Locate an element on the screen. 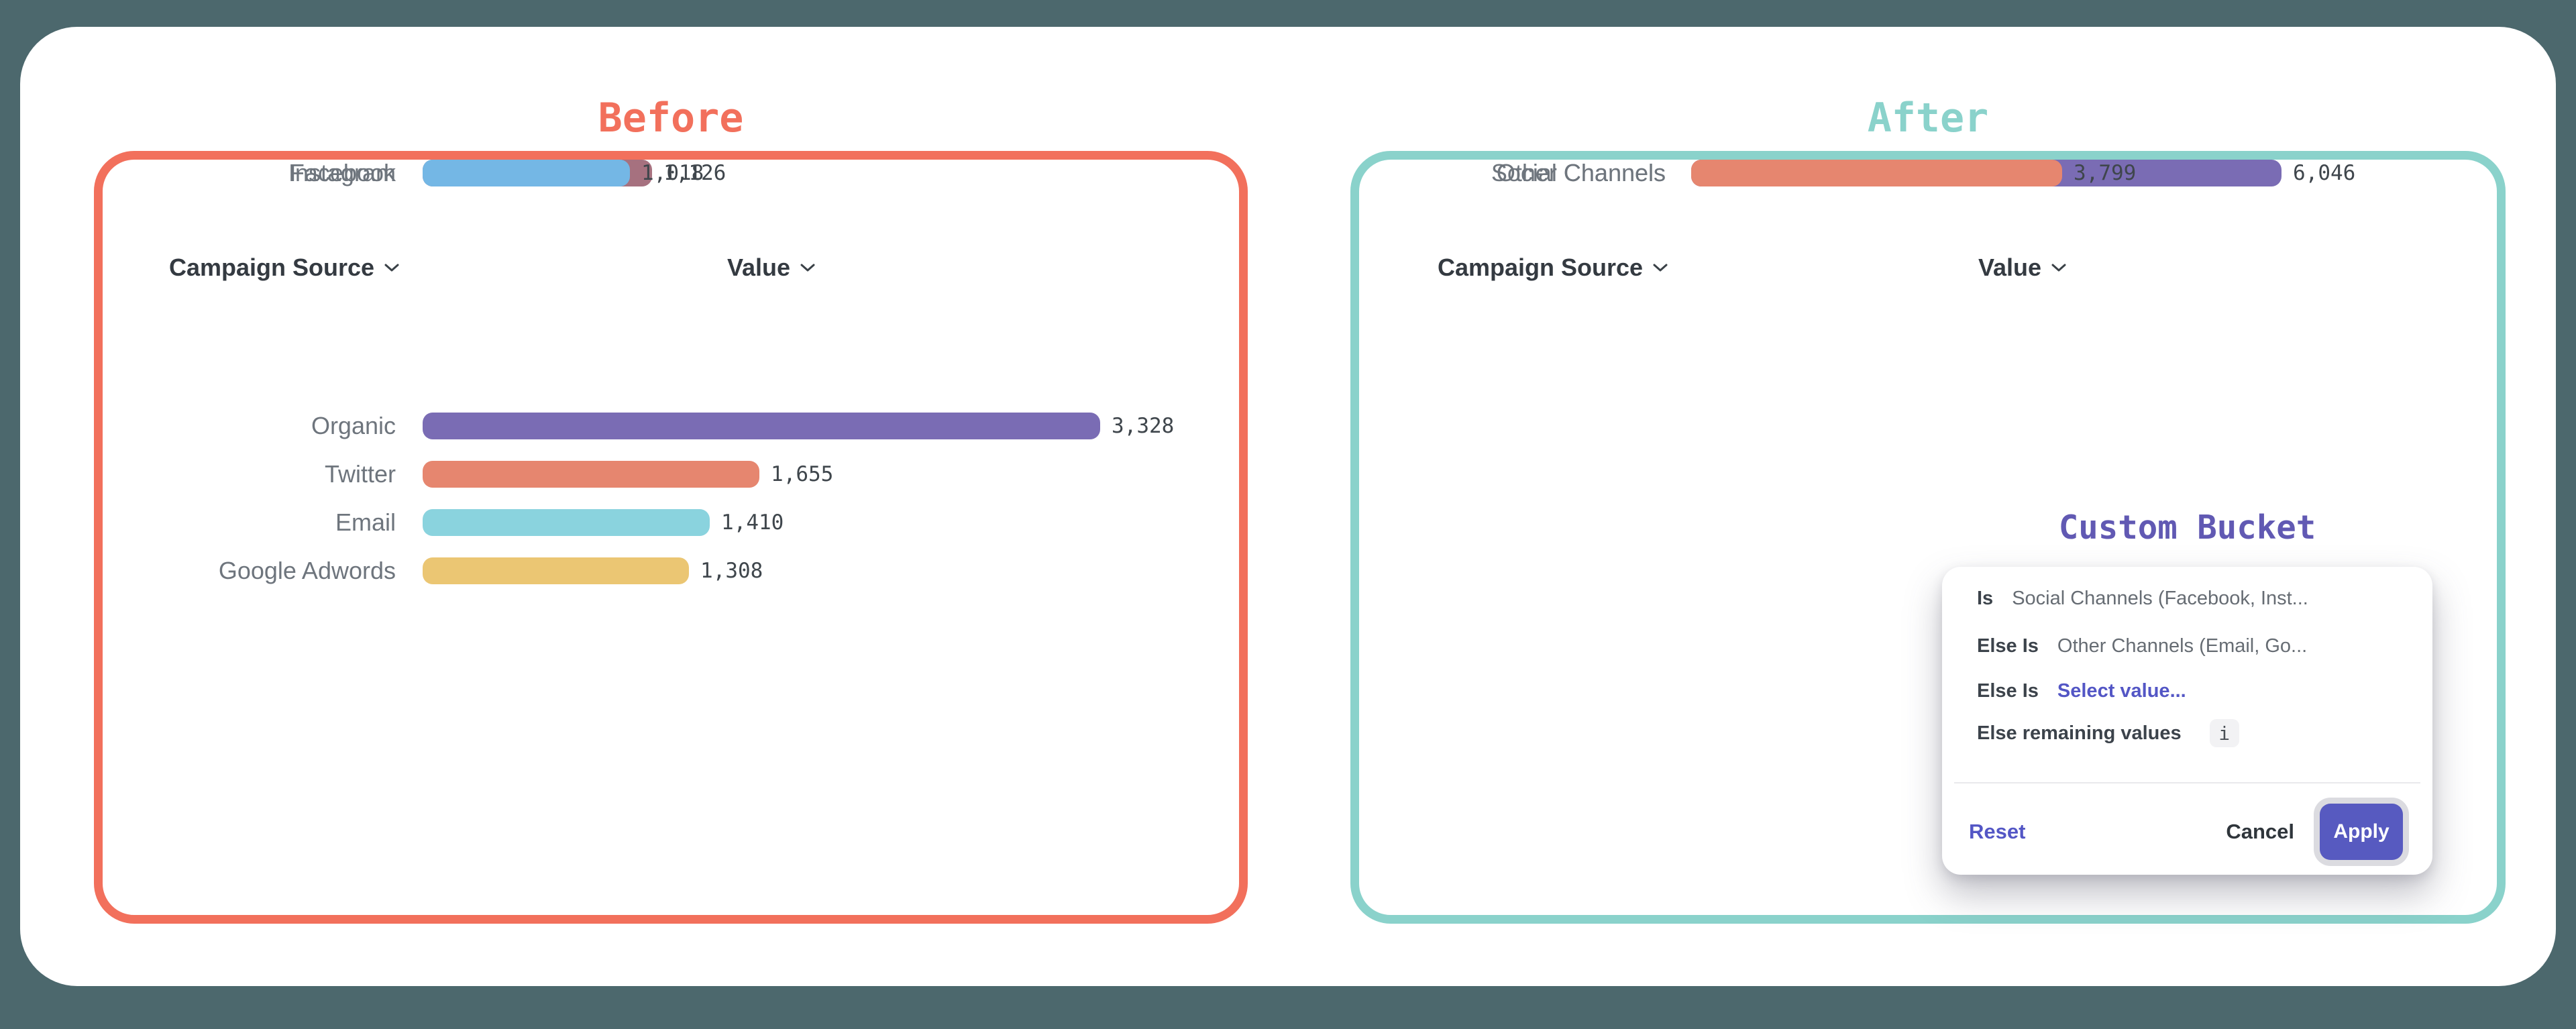 The height and width of the screenshot is (1029, 2576). table-row: Email 1,410 is located at coordinates (664, 522).